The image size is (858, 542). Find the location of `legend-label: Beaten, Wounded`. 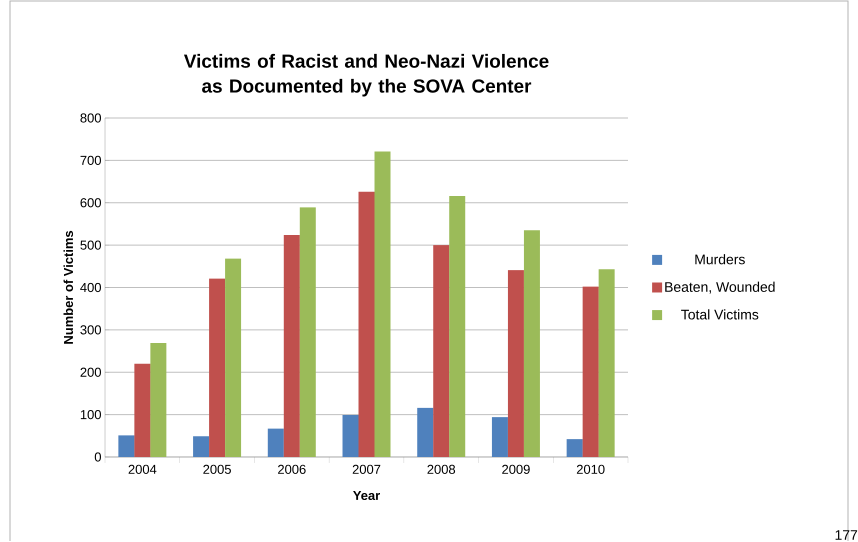

legend-label: Beaten, Wounded is located at coordinates (720, 288).